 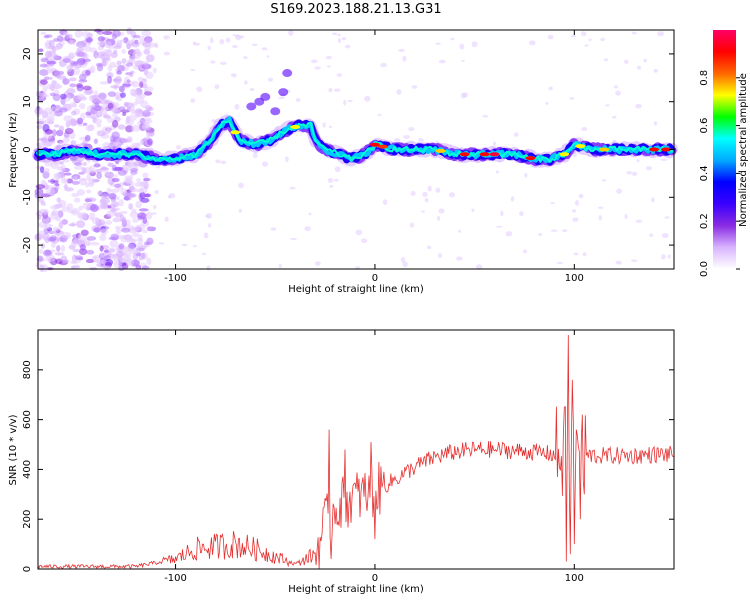 I want to click on colorbar-tick-label: 0.0, so click(x=704, y=269).